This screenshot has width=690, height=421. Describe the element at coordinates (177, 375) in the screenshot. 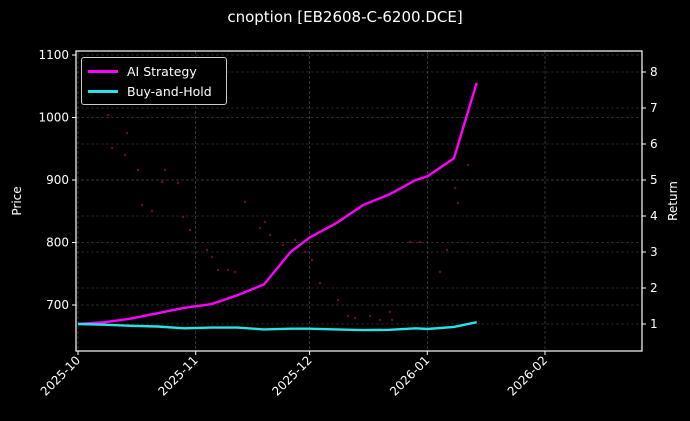

I see `x-tick-label: 2025-11` at that location.